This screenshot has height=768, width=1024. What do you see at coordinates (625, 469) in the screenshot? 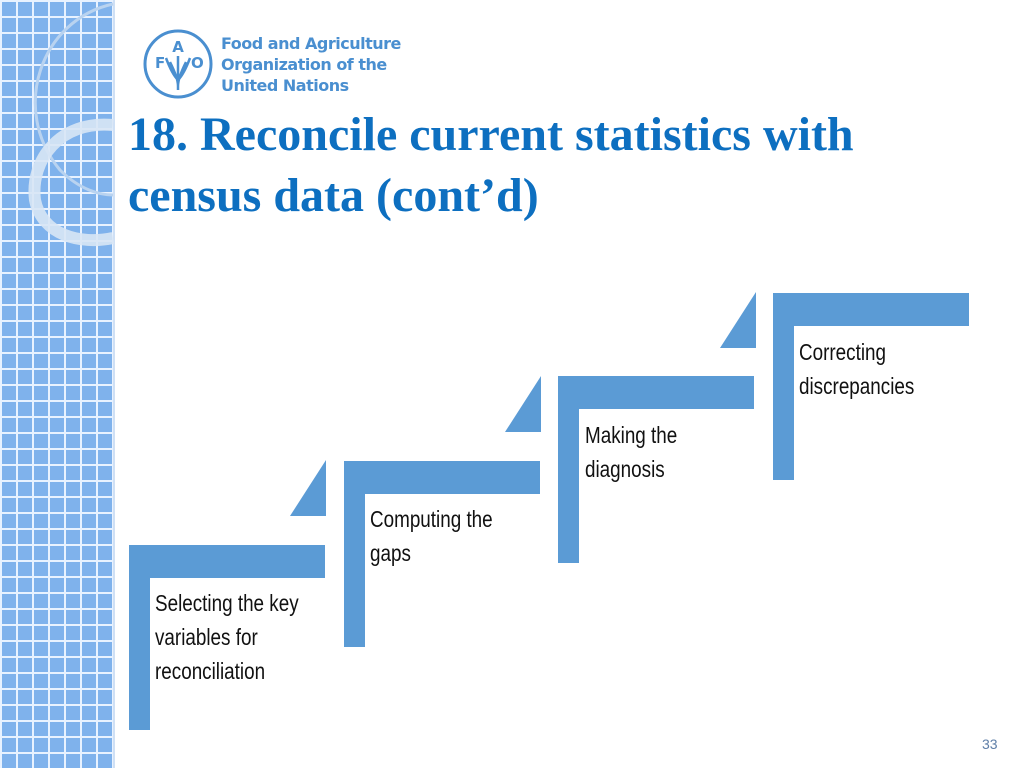
I see `step-label-line: diagnosis` at bounding box center [625, 469].